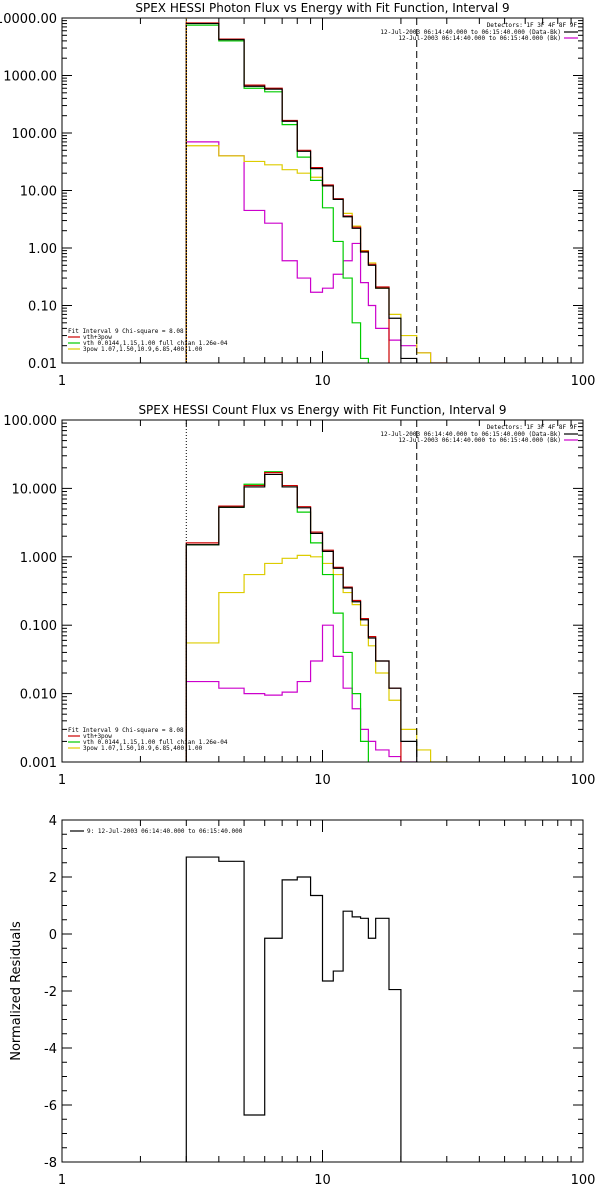 The image size is (600, 1200). Describe the element at coordinates (28, 19) in the screenshot. I see `y-tick-label: 10000.00` at that location.